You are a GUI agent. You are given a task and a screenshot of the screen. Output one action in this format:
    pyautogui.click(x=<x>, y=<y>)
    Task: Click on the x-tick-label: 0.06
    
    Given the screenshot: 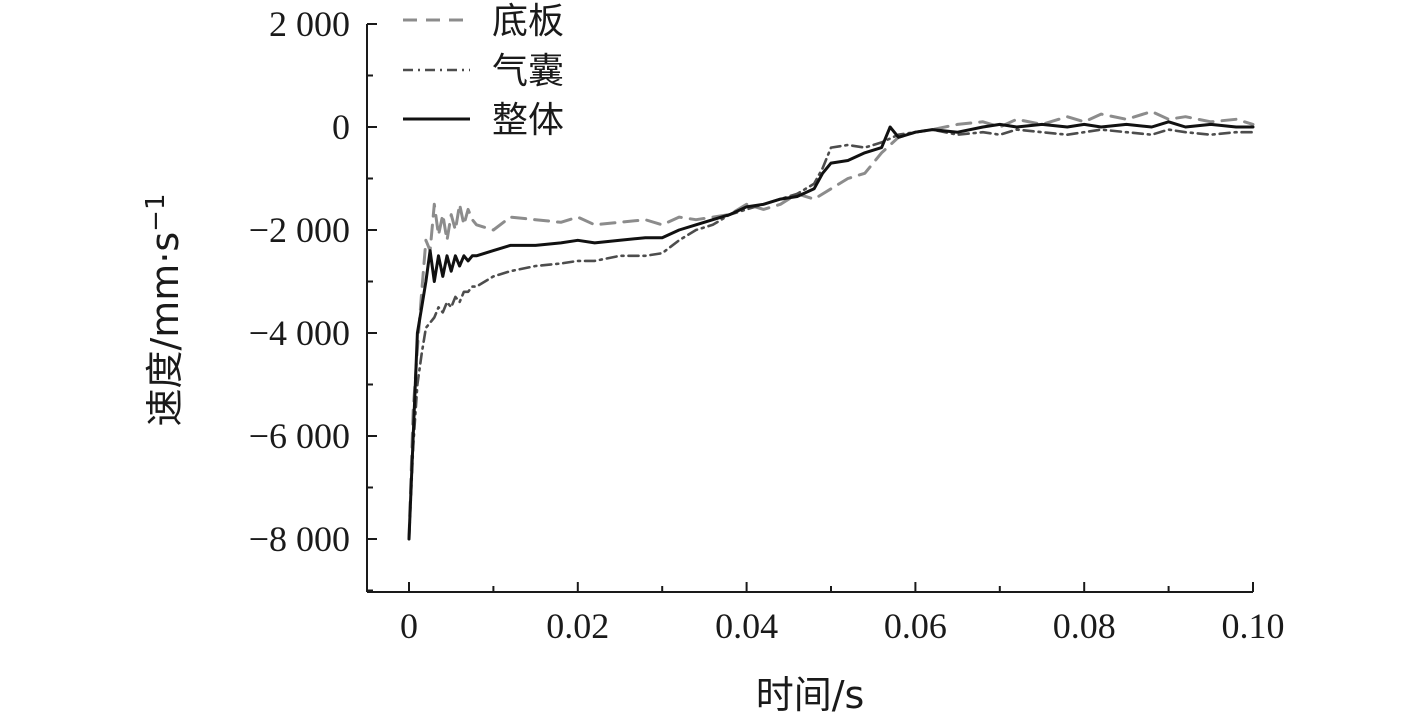 What is the action you would take?
    pyautogui.click(x=915, y=626)
    